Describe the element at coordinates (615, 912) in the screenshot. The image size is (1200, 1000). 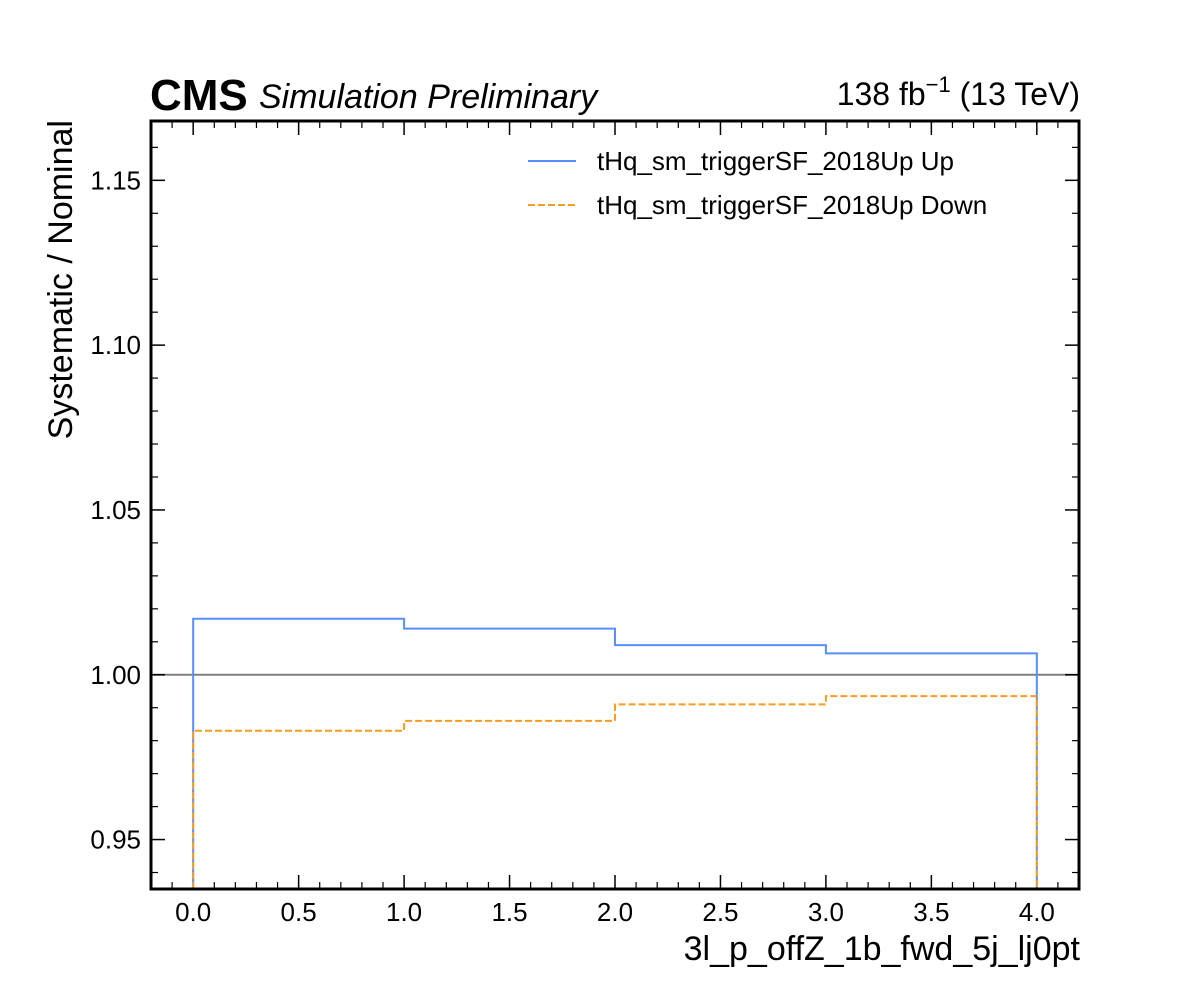
I see `x-tick-label: 2.0` at that location.